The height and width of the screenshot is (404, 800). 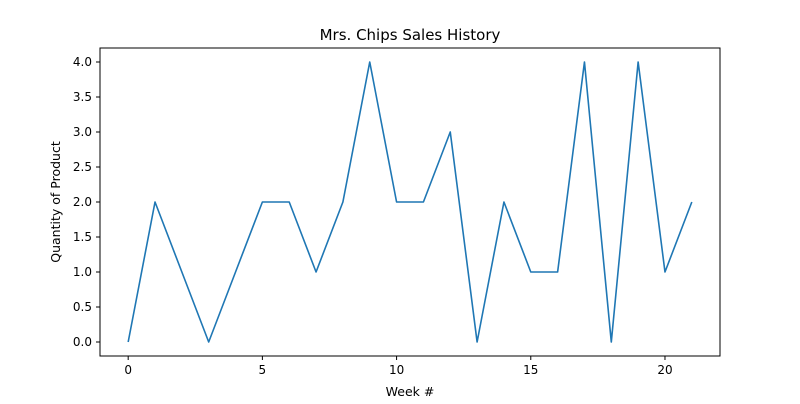 I want to click on x-tick-label: 0, so click(x=128, y=370).